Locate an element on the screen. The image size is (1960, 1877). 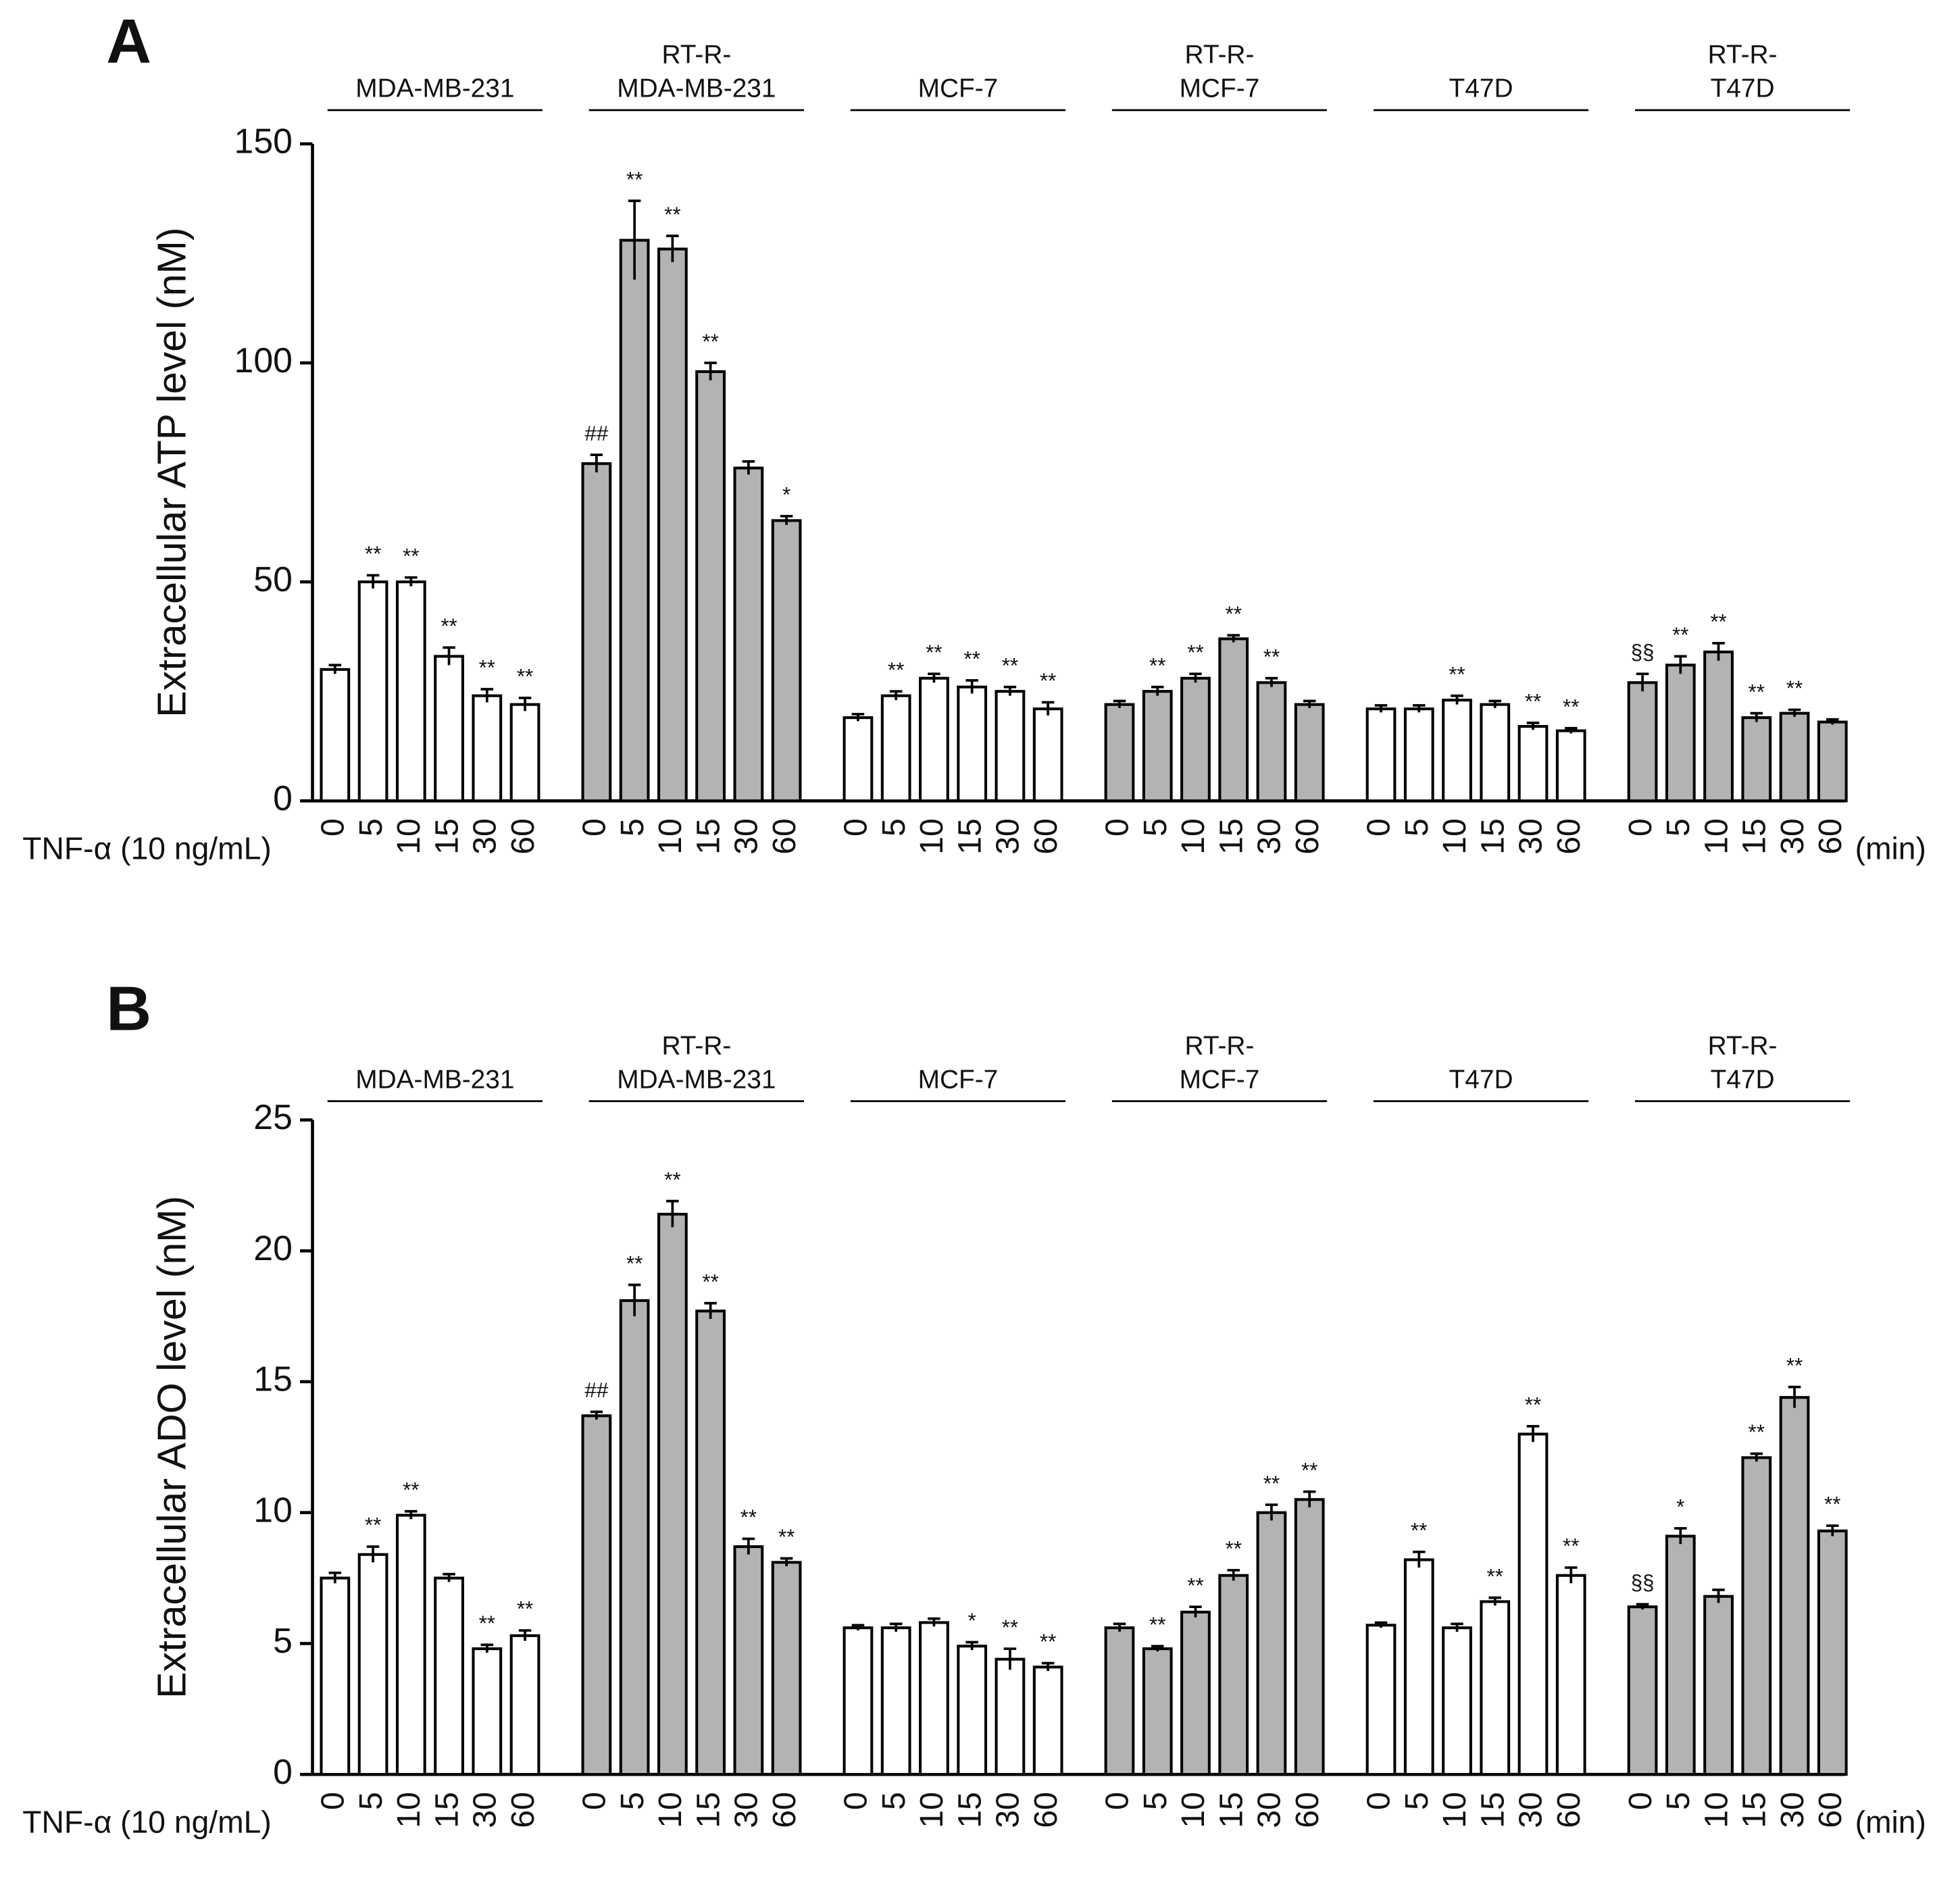
panel-label: A is located at coordinates (129, 41).